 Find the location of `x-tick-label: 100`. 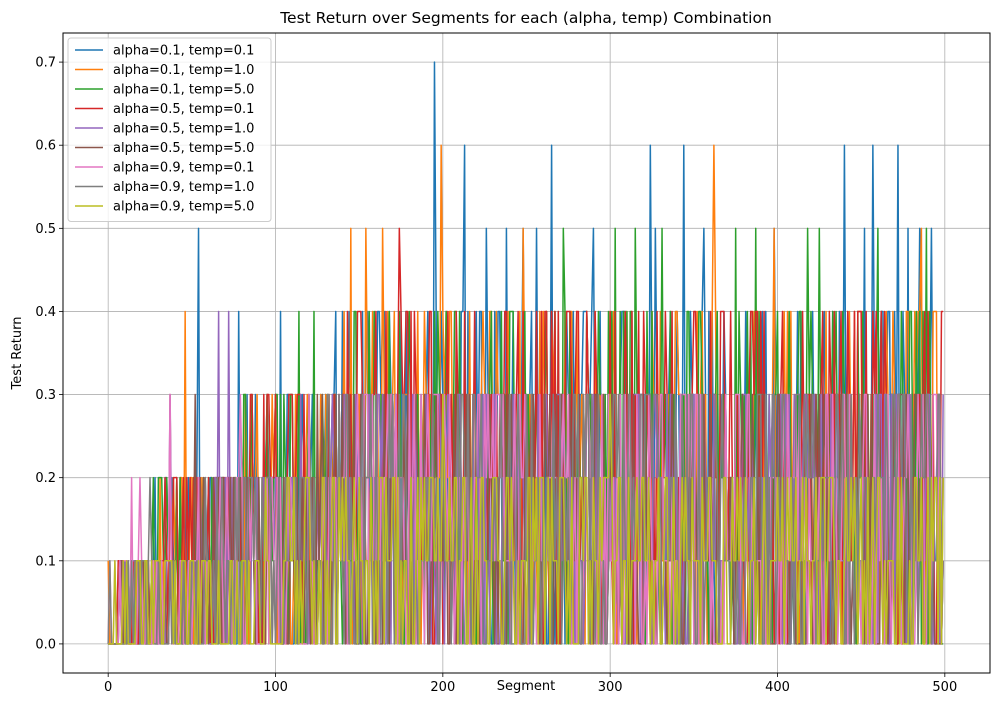

x-tick-label: 100 is located at coordinates (275, 687).